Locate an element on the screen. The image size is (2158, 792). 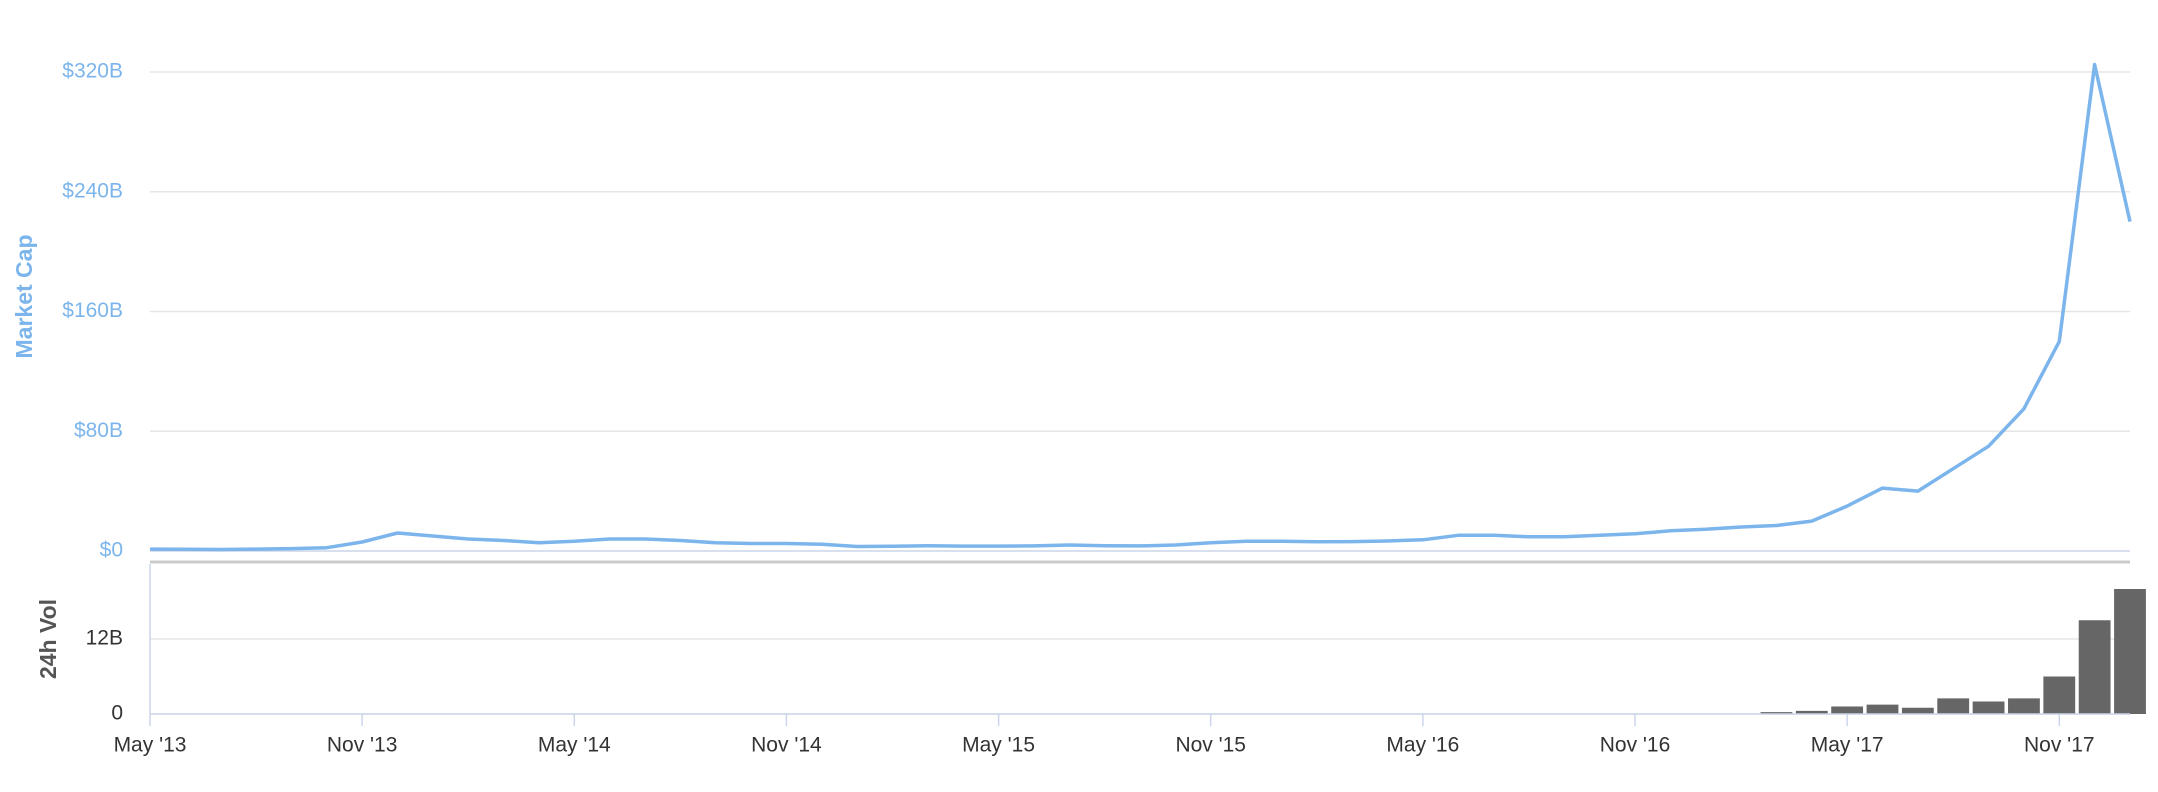
x-tick-label: Nov '17 is located at coordinates (2059, 745).